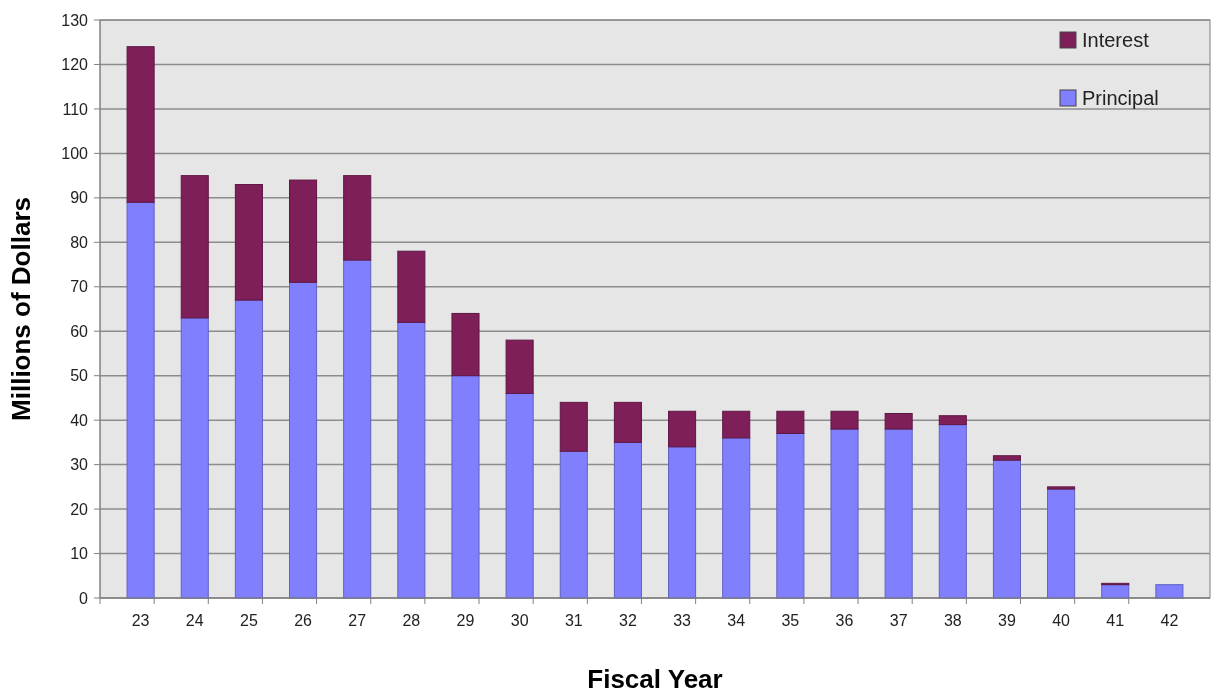  I want to click on legend-label: Interest, so click(1116, 40).